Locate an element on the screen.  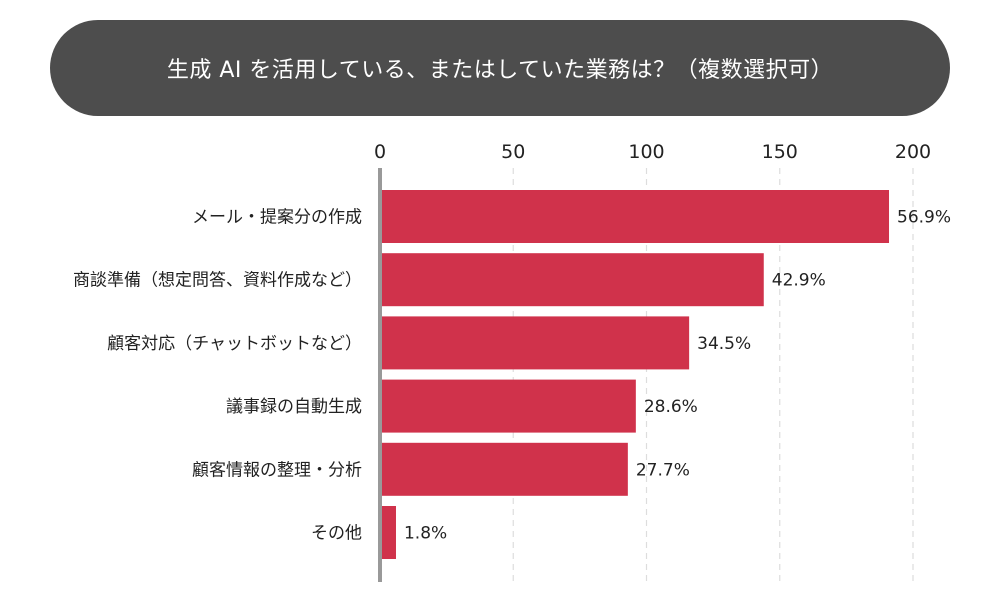
x-tick-label: 50 is located at coordinates (513, 152).